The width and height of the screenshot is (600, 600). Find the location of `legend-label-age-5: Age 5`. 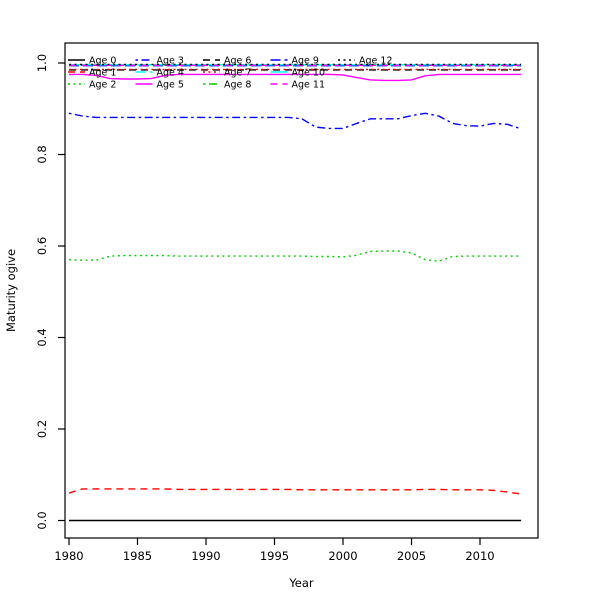

legend-label-age-5: Age 5 is located at coordinates (170, 85).